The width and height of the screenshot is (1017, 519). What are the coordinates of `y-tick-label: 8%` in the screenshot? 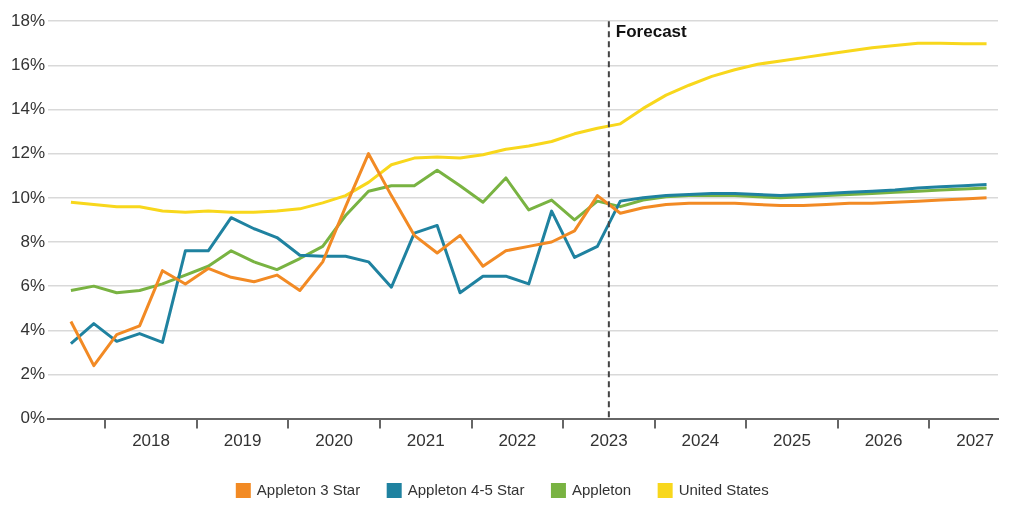 It's located at (33, 241).